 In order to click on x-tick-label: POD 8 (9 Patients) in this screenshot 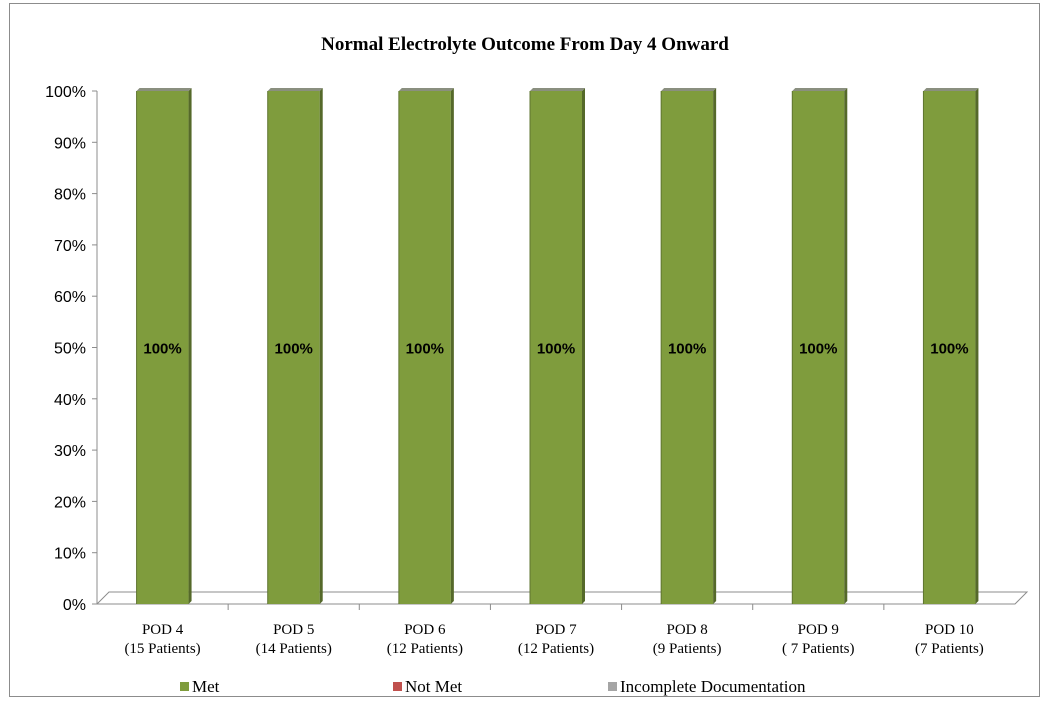, I will do `click(687, 639)`.